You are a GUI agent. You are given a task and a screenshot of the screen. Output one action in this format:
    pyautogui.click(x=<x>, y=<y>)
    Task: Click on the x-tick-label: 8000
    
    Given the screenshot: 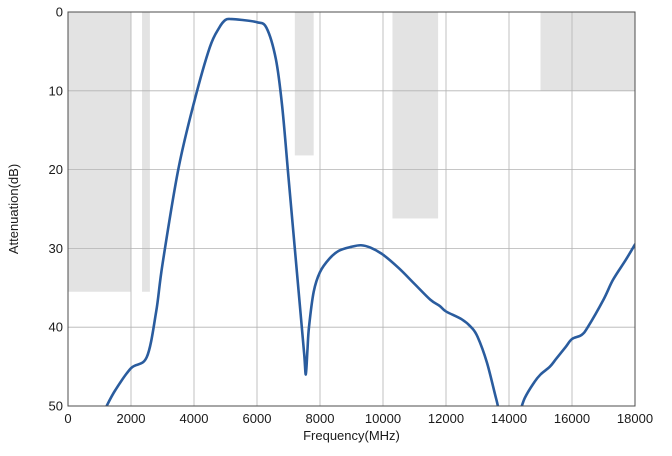 What is the action you would take?
    pyautogui.click(x=320, y=418)
    